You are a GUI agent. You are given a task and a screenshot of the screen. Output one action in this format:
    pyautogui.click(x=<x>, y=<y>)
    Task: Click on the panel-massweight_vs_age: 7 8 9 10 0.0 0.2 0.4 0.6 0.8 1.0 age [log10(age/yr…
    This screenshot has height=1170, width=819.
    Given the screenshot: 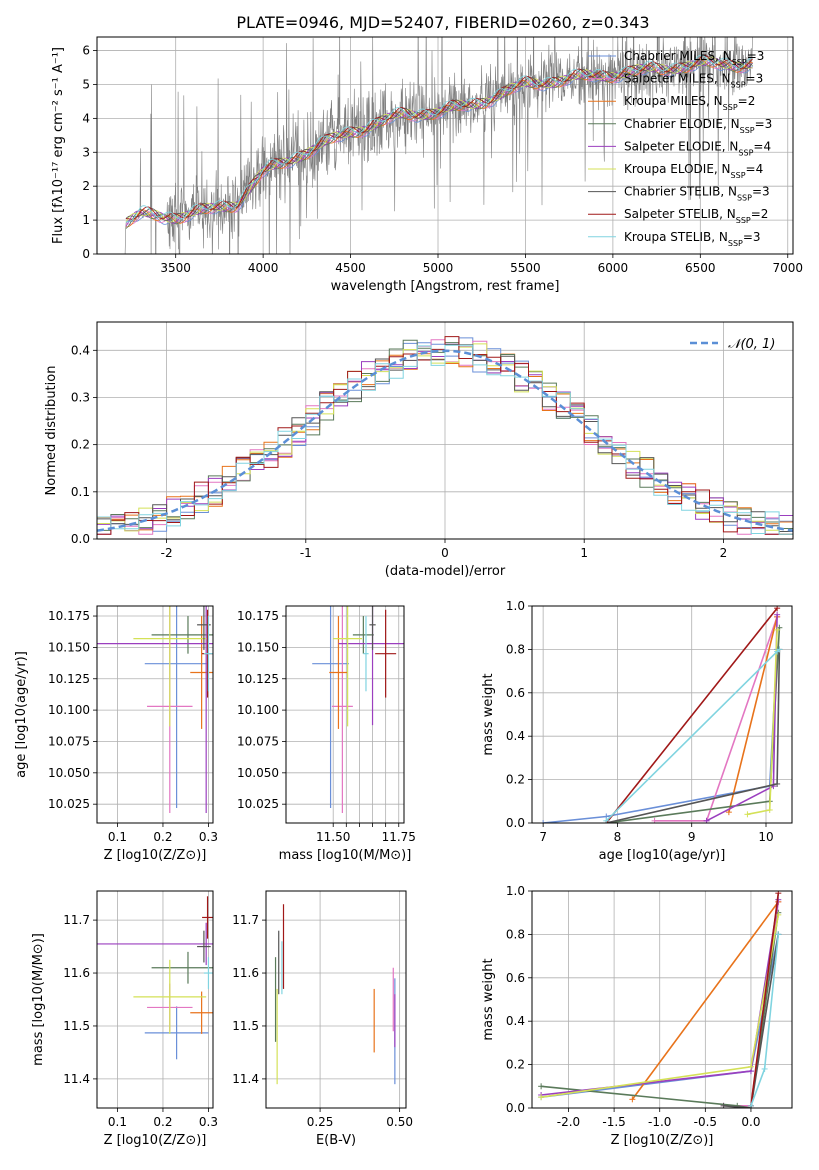 What is the action you would take?
    pyautogui.click(x=637, y=731)
    